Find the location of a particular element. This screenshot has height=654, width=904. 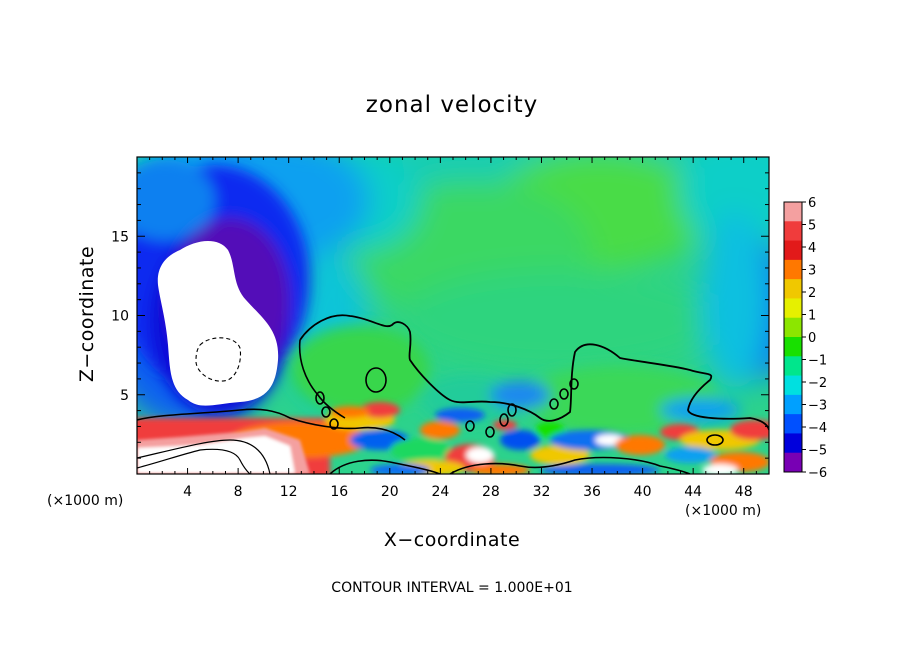

colorbar-label: 6 is located at coordinates (812, 203).